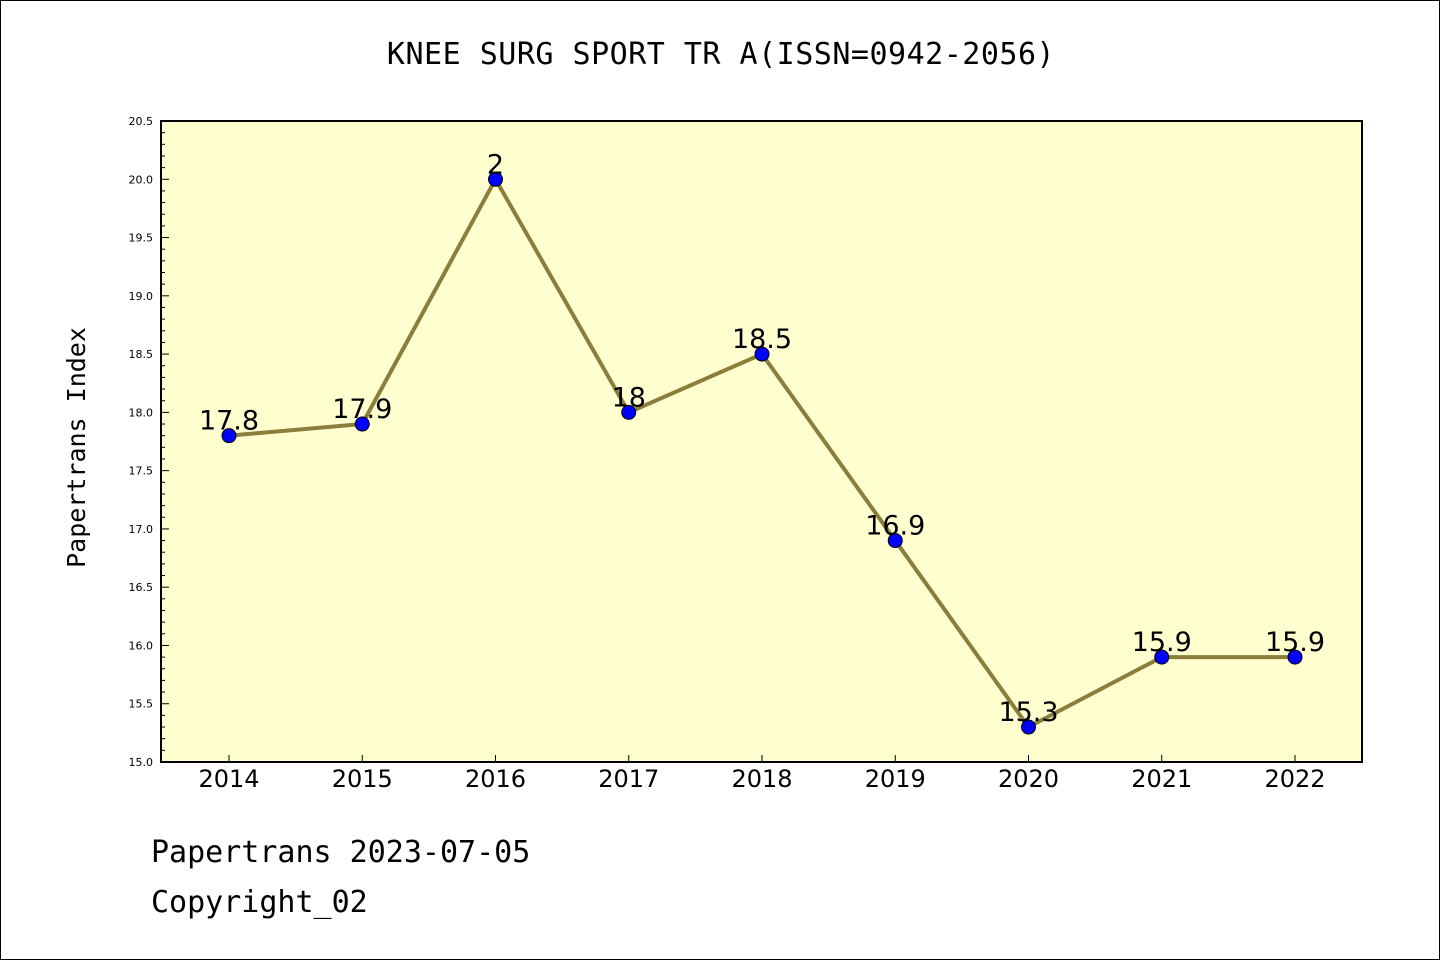 Image resolution: width=1440 pixels, height=960 pixels. I want to click on footer-date: Papertrans 2023-07-05, so click(341, 852).